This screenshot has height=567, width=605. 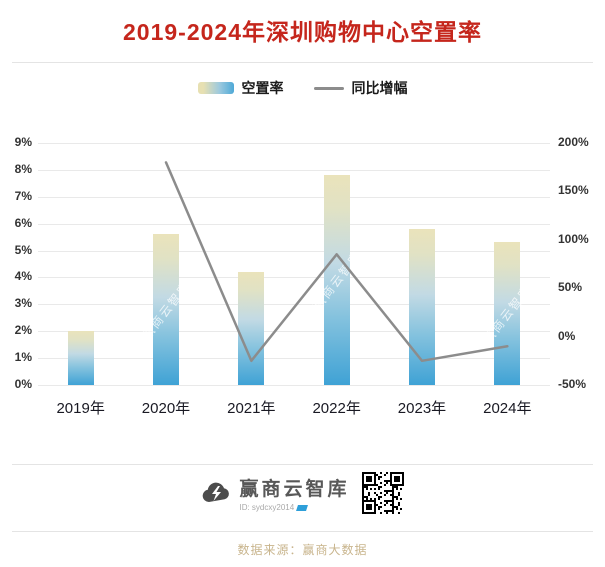 I want to click on left-axis-tick: 7%, so click(x=23, y=195).